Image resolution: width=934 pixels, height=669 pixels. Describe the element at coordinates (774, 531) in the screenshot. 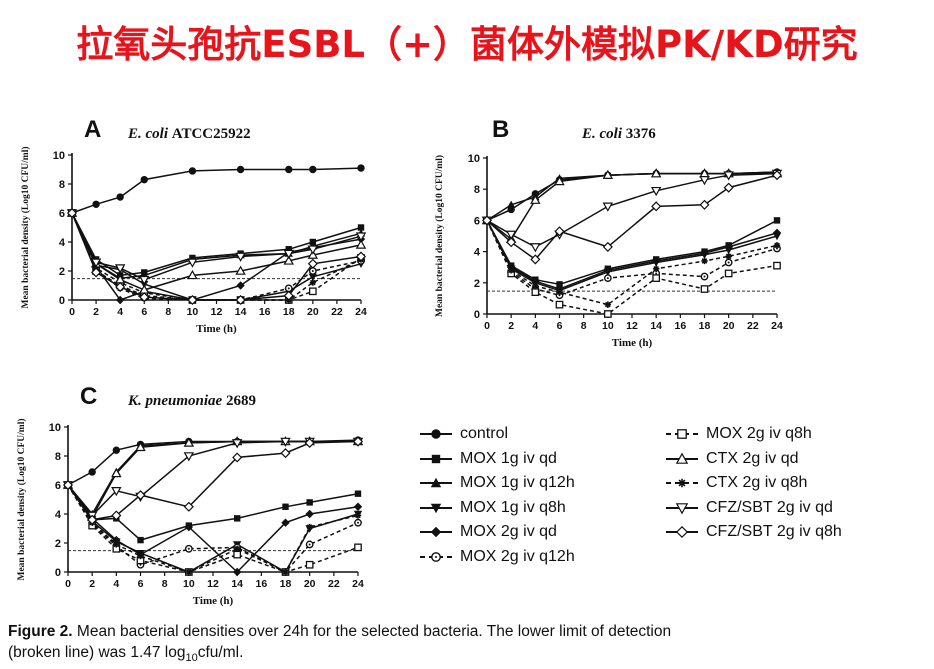

I see `legend-label: CFZ/SBT 2g iv q8h` at that location.